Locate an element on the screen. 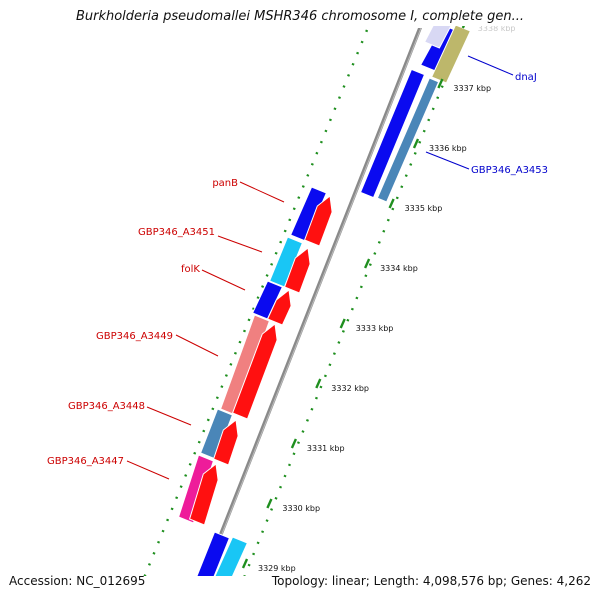 The height and width of the screenshot is (600, 600). gene-label-a3447: GBP346_A3447 is located at coordinates (85, 461).